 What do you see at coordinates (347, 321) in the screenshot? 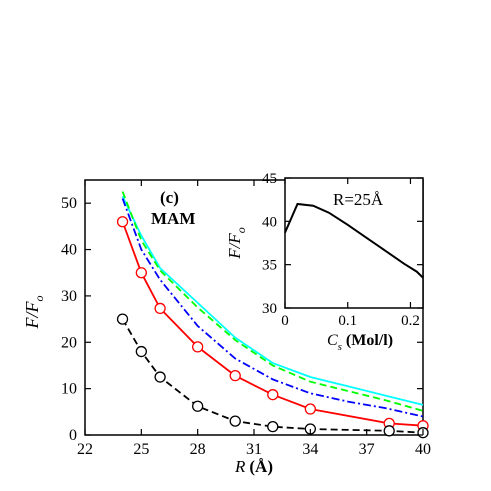
I see `inset-x-tick-label: 0.1` at bounding box center [347, 321].